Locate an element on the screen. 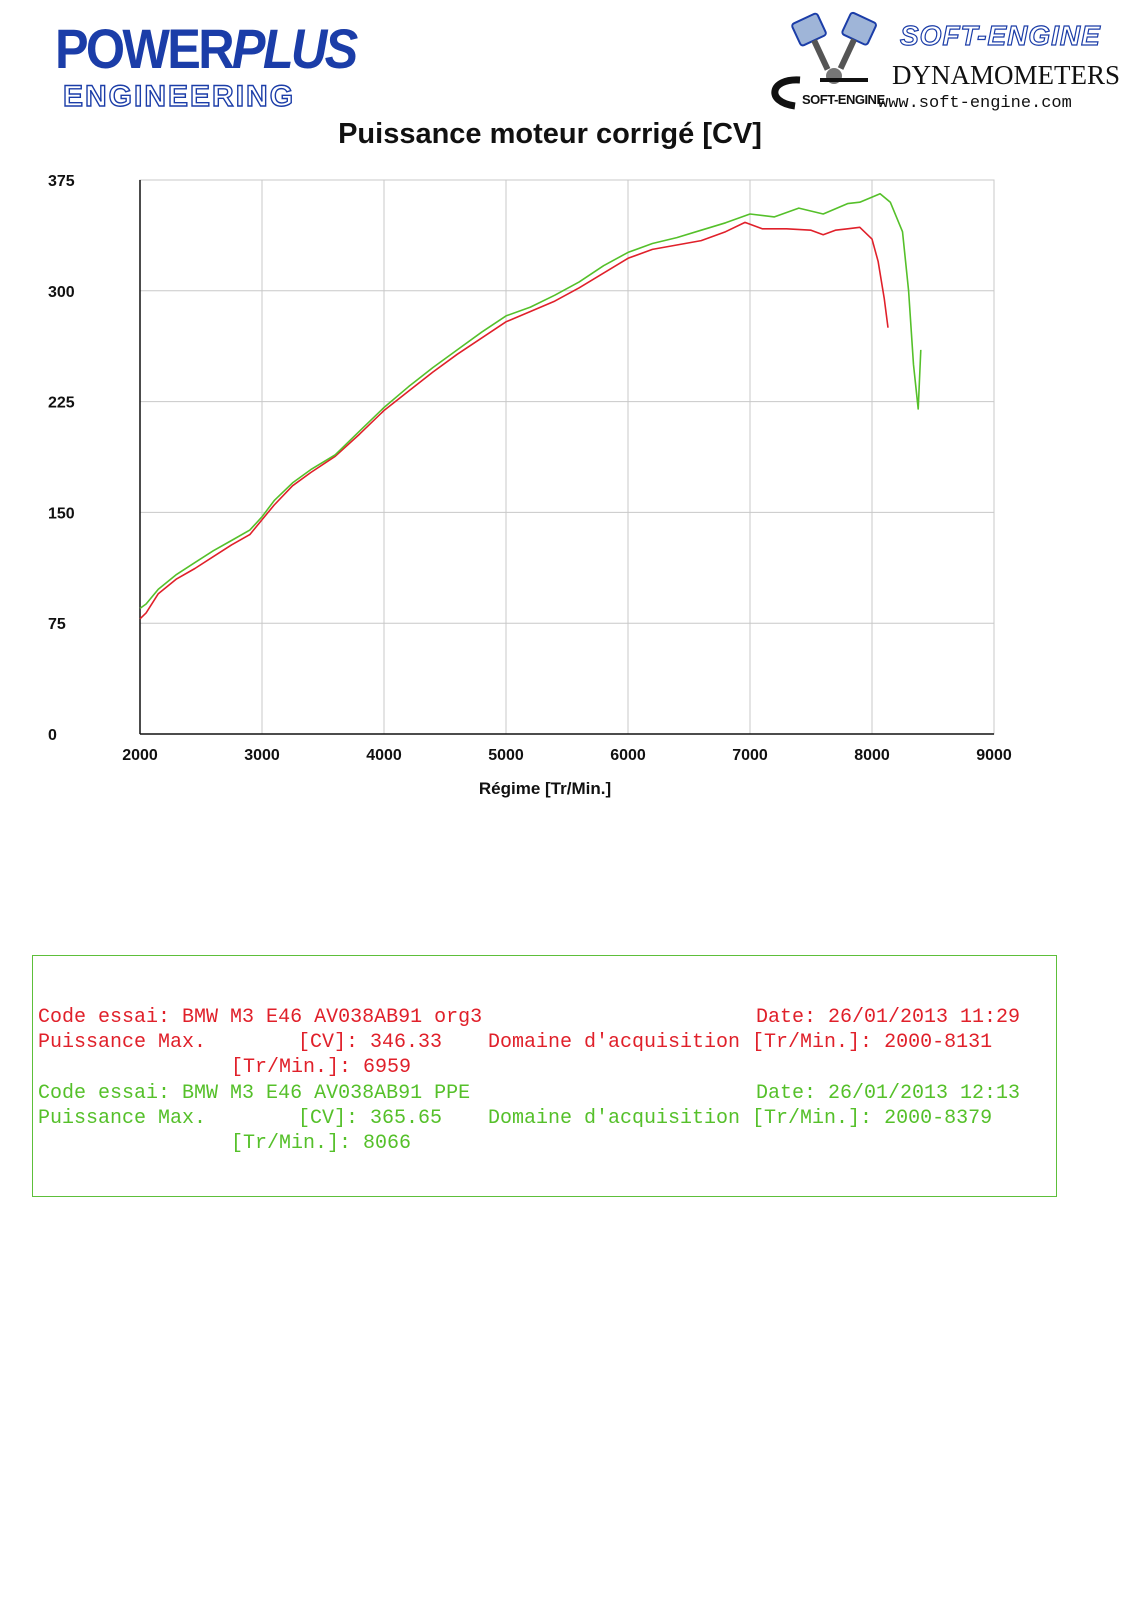 This screenshot has height=1600, width=1128. run2-domain: 2000-8379 is located at coordinates (938, 1118).